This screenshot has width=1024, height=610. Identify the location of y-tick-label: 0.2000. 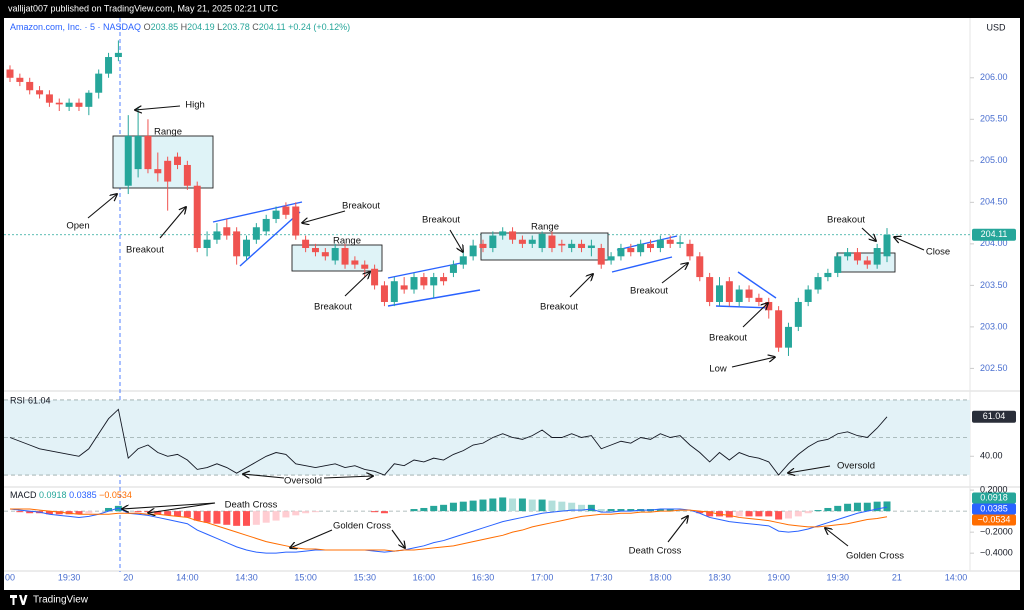
(994, 489).